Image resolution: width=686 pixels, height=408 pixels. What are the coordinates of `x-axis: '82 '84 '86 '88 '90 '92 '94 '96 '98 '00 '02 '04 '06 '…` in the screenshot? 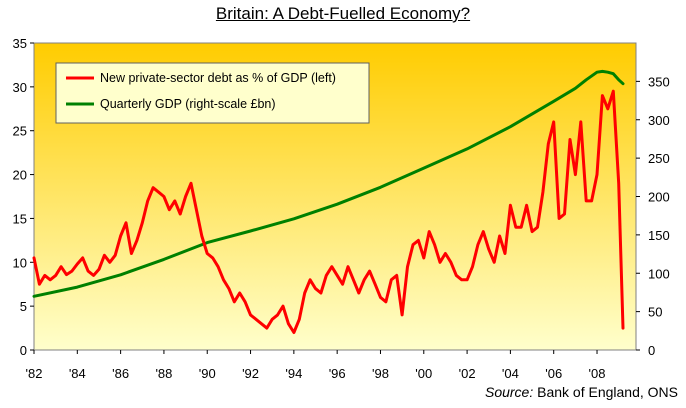 It's located at (316, 365).